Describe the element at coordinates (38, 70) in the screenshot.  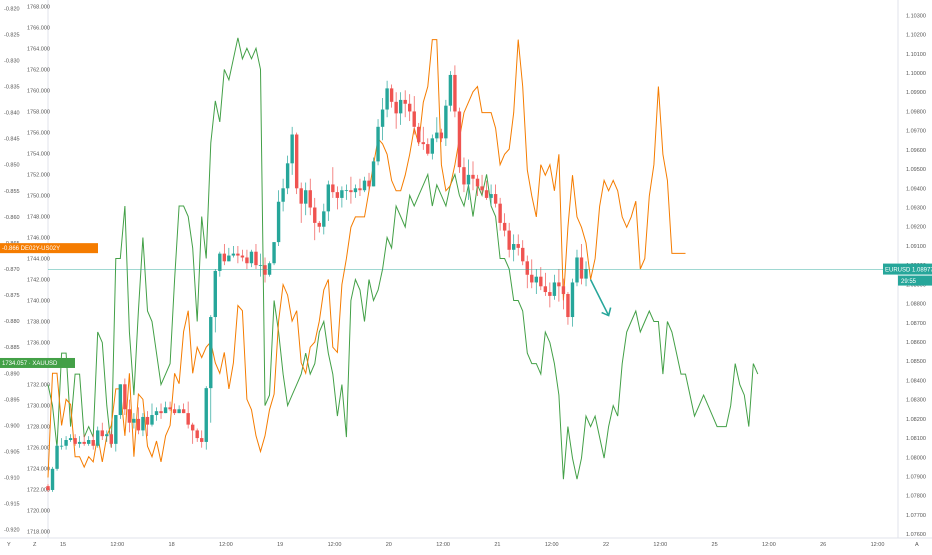
I see `left-tick-label: 1762.000` at that location.